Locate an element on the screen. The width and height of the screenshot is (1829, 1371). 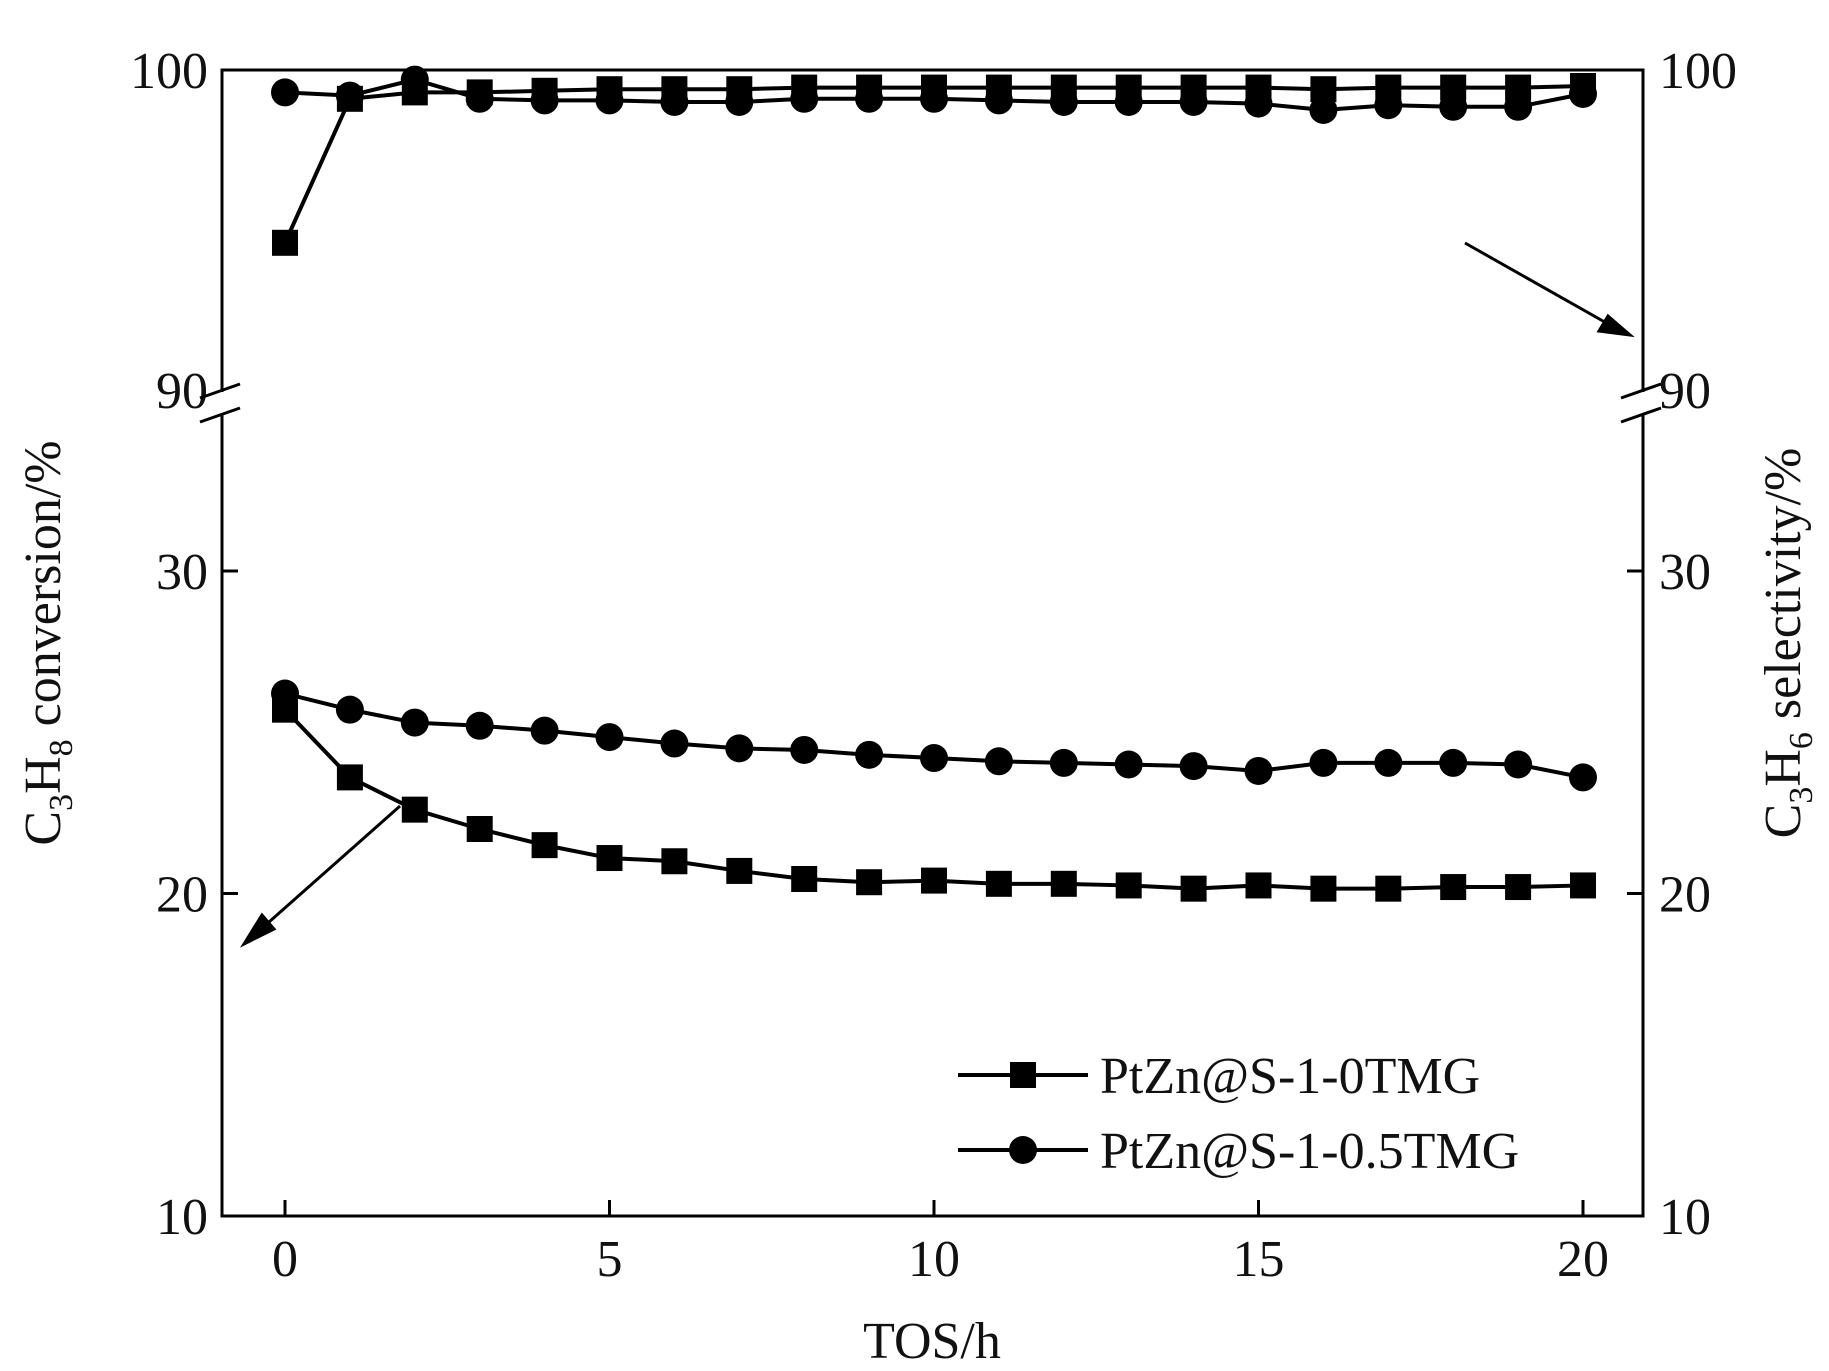
y-left-tick-label: 20 is located at coordinates (182, 895).